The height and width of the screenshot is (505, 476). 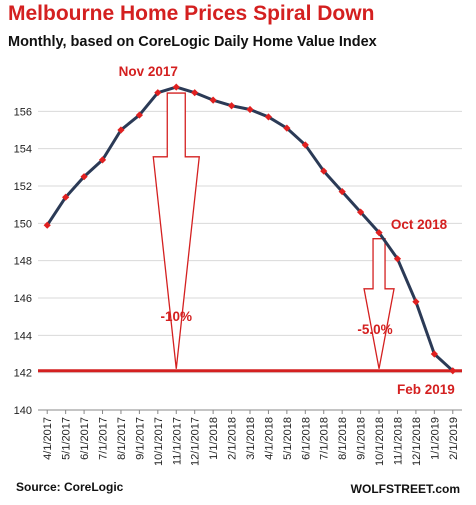 What do you see at coordinates (306, 438) in the screenshot?
I see `x-tick-label: 6/1/2018` at bounding box center [306, 438].